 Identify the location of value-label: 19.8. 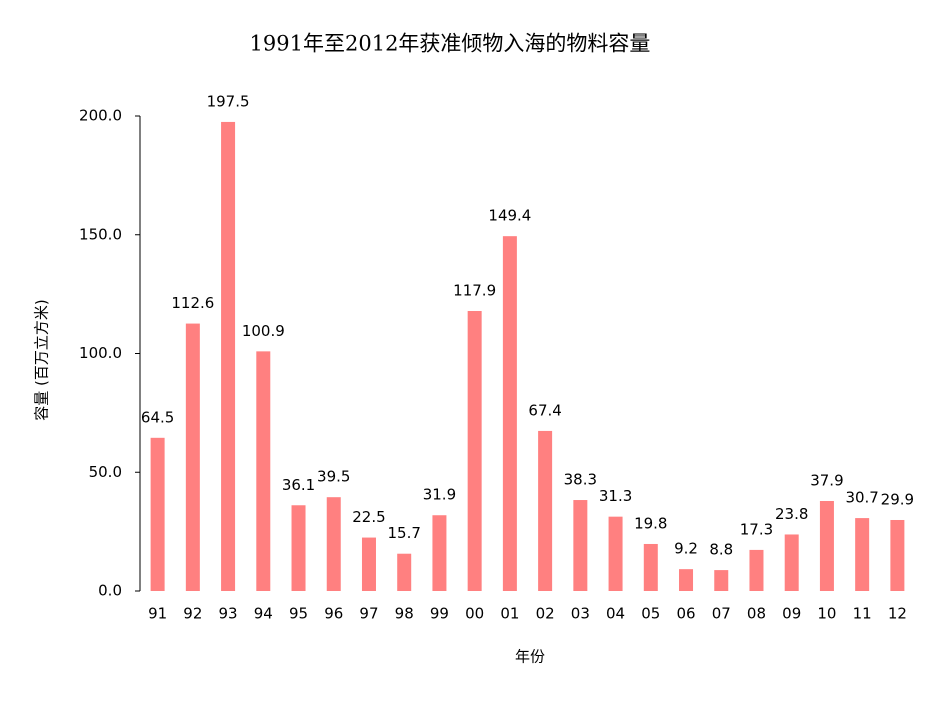
(650, 523).